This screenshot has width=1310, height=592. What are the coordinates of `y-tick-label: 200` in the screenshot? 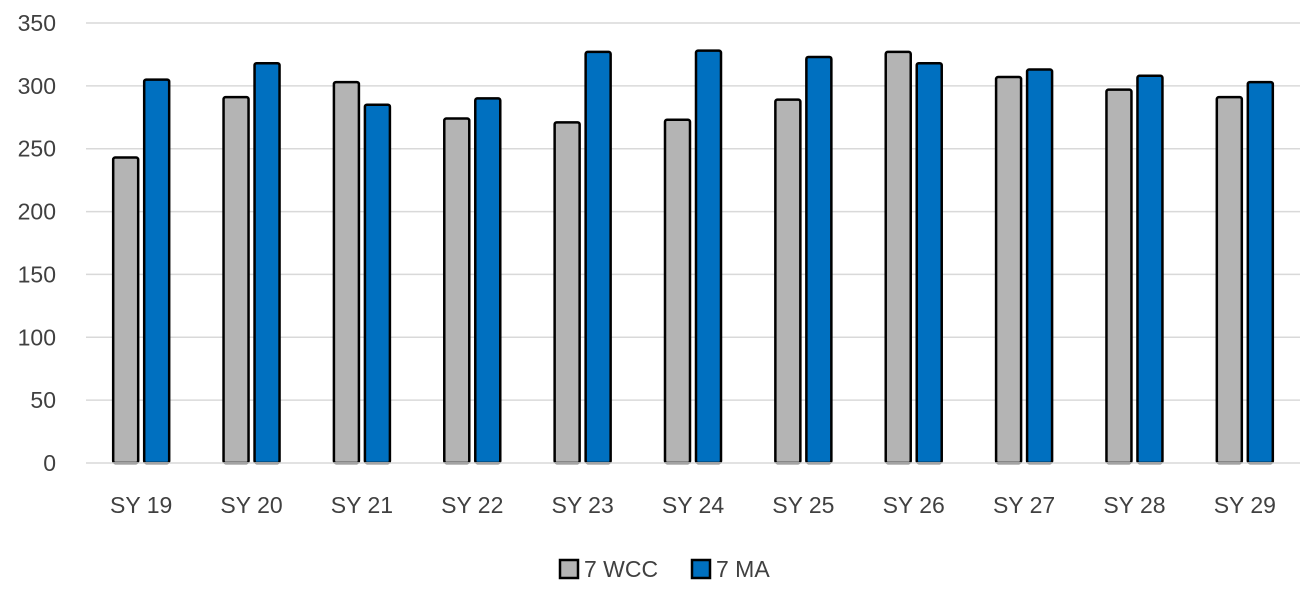 It's located at (37, 212).